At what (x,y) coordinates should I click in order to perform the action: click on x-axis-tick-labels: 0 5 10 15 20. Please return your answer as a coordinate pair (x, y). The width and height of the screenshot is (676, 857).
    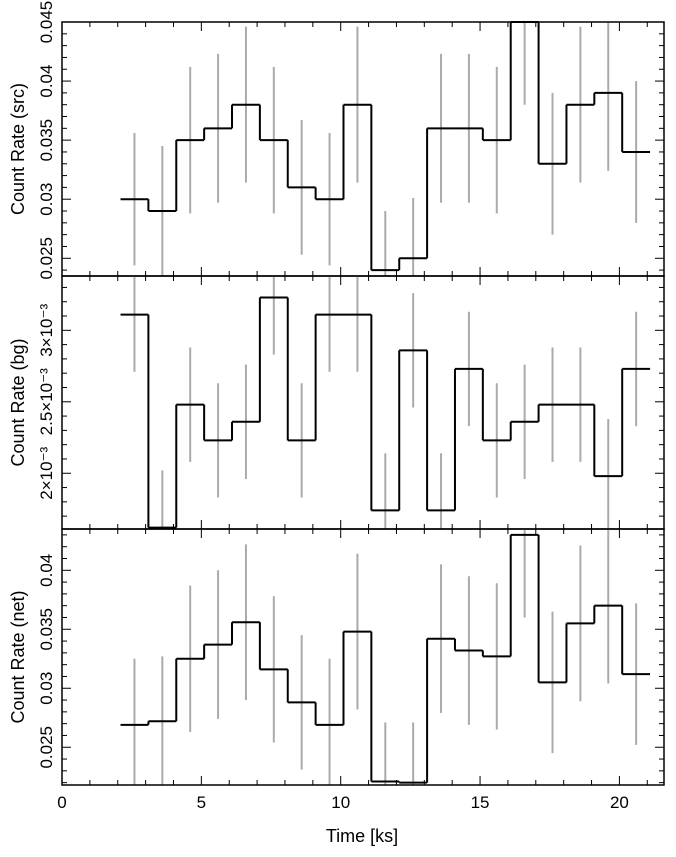
    Looking at the image, I should click on (343, 802).